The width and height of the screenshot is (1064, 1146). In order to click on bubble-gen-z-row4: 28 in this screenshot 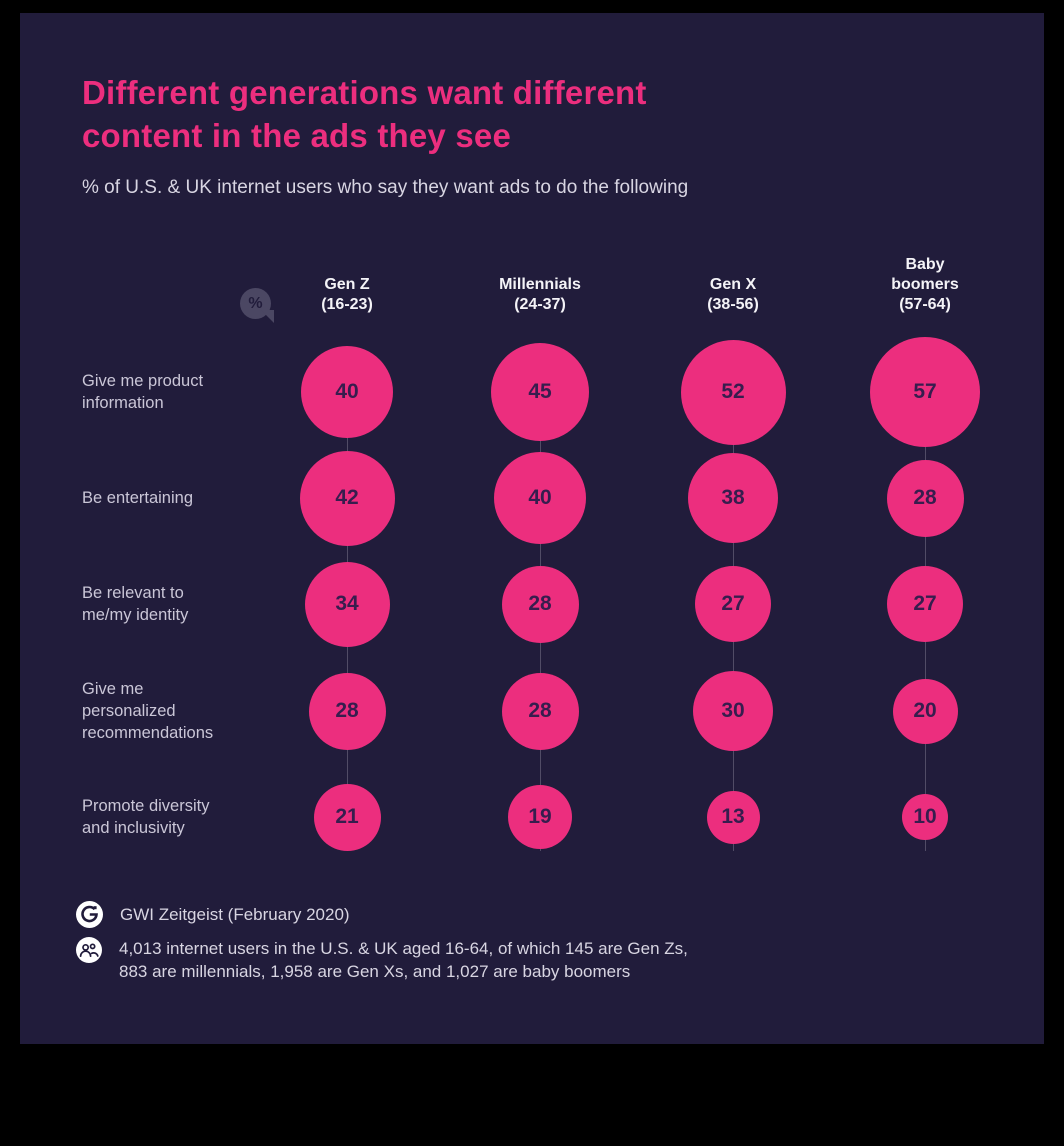, I will do `click(347, 711)`.